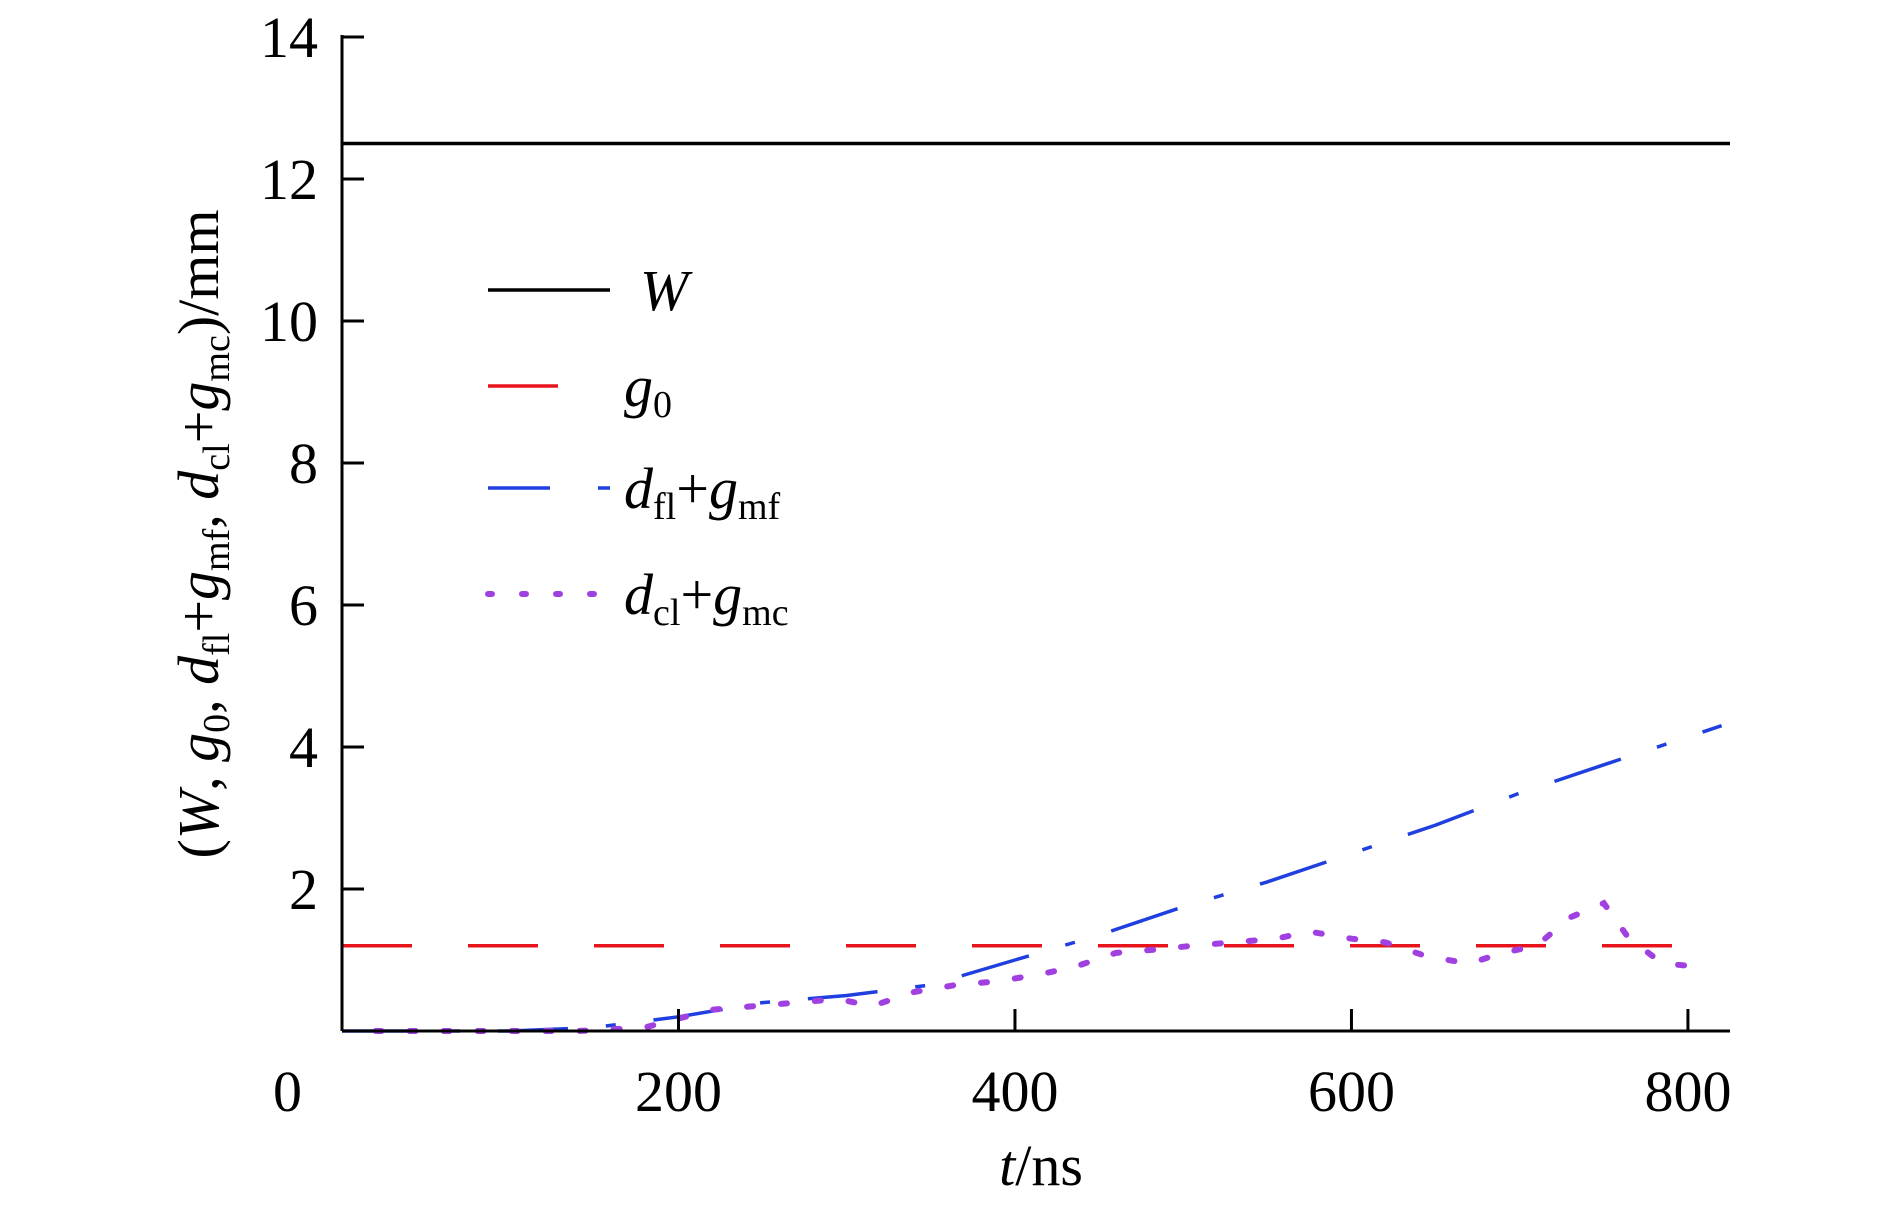  What do you see at coordinates (287, 1091) in the screenshot?
I see `x-tick-label-0: 0` at bounding box center [287, 1091].